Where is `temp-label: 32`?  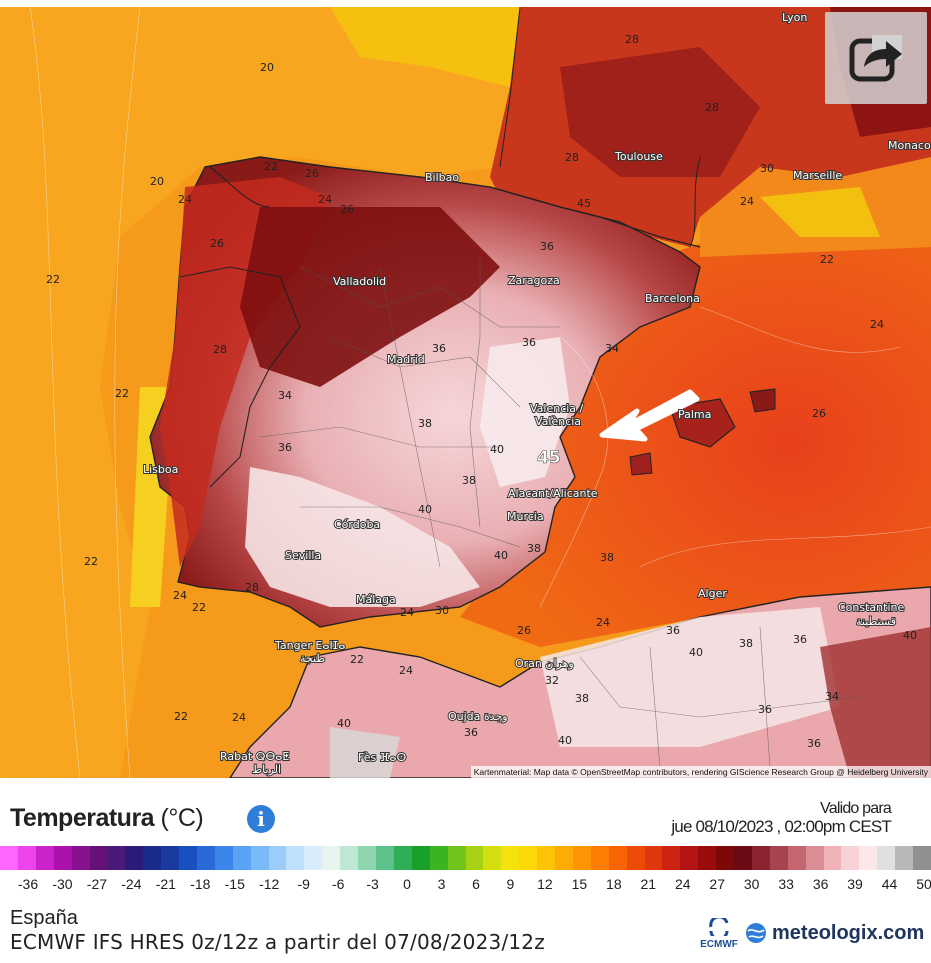
temp-label: 32 is located at coordinates (552, 680).